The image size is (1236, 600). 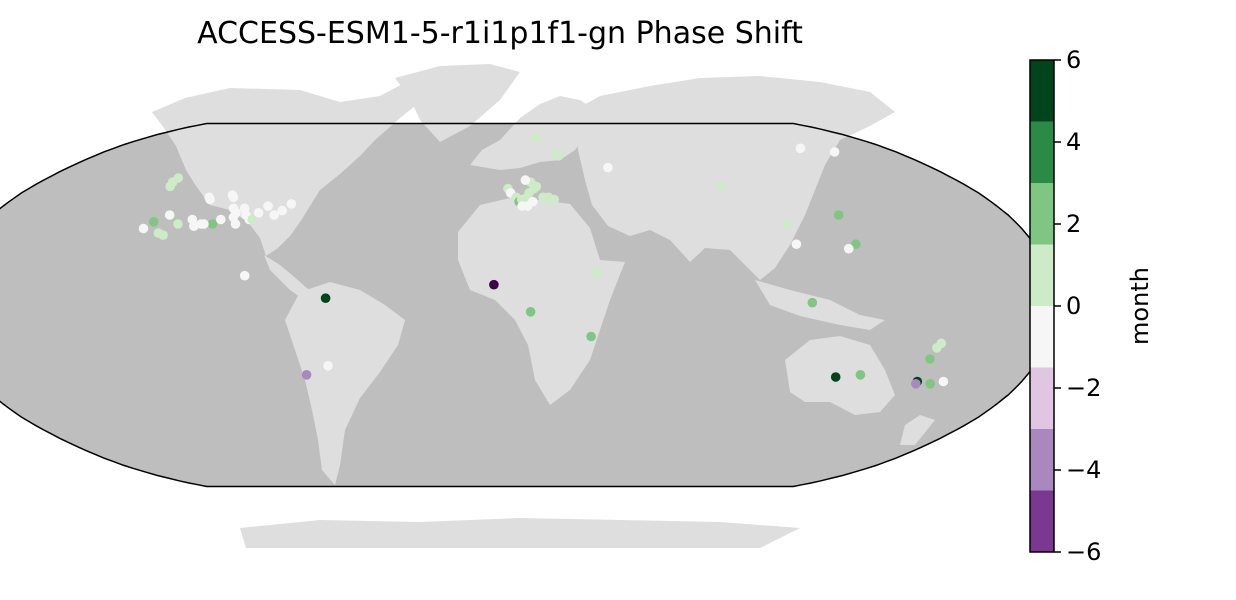 I want to click on land-south-america, so click(x=345, y=383).